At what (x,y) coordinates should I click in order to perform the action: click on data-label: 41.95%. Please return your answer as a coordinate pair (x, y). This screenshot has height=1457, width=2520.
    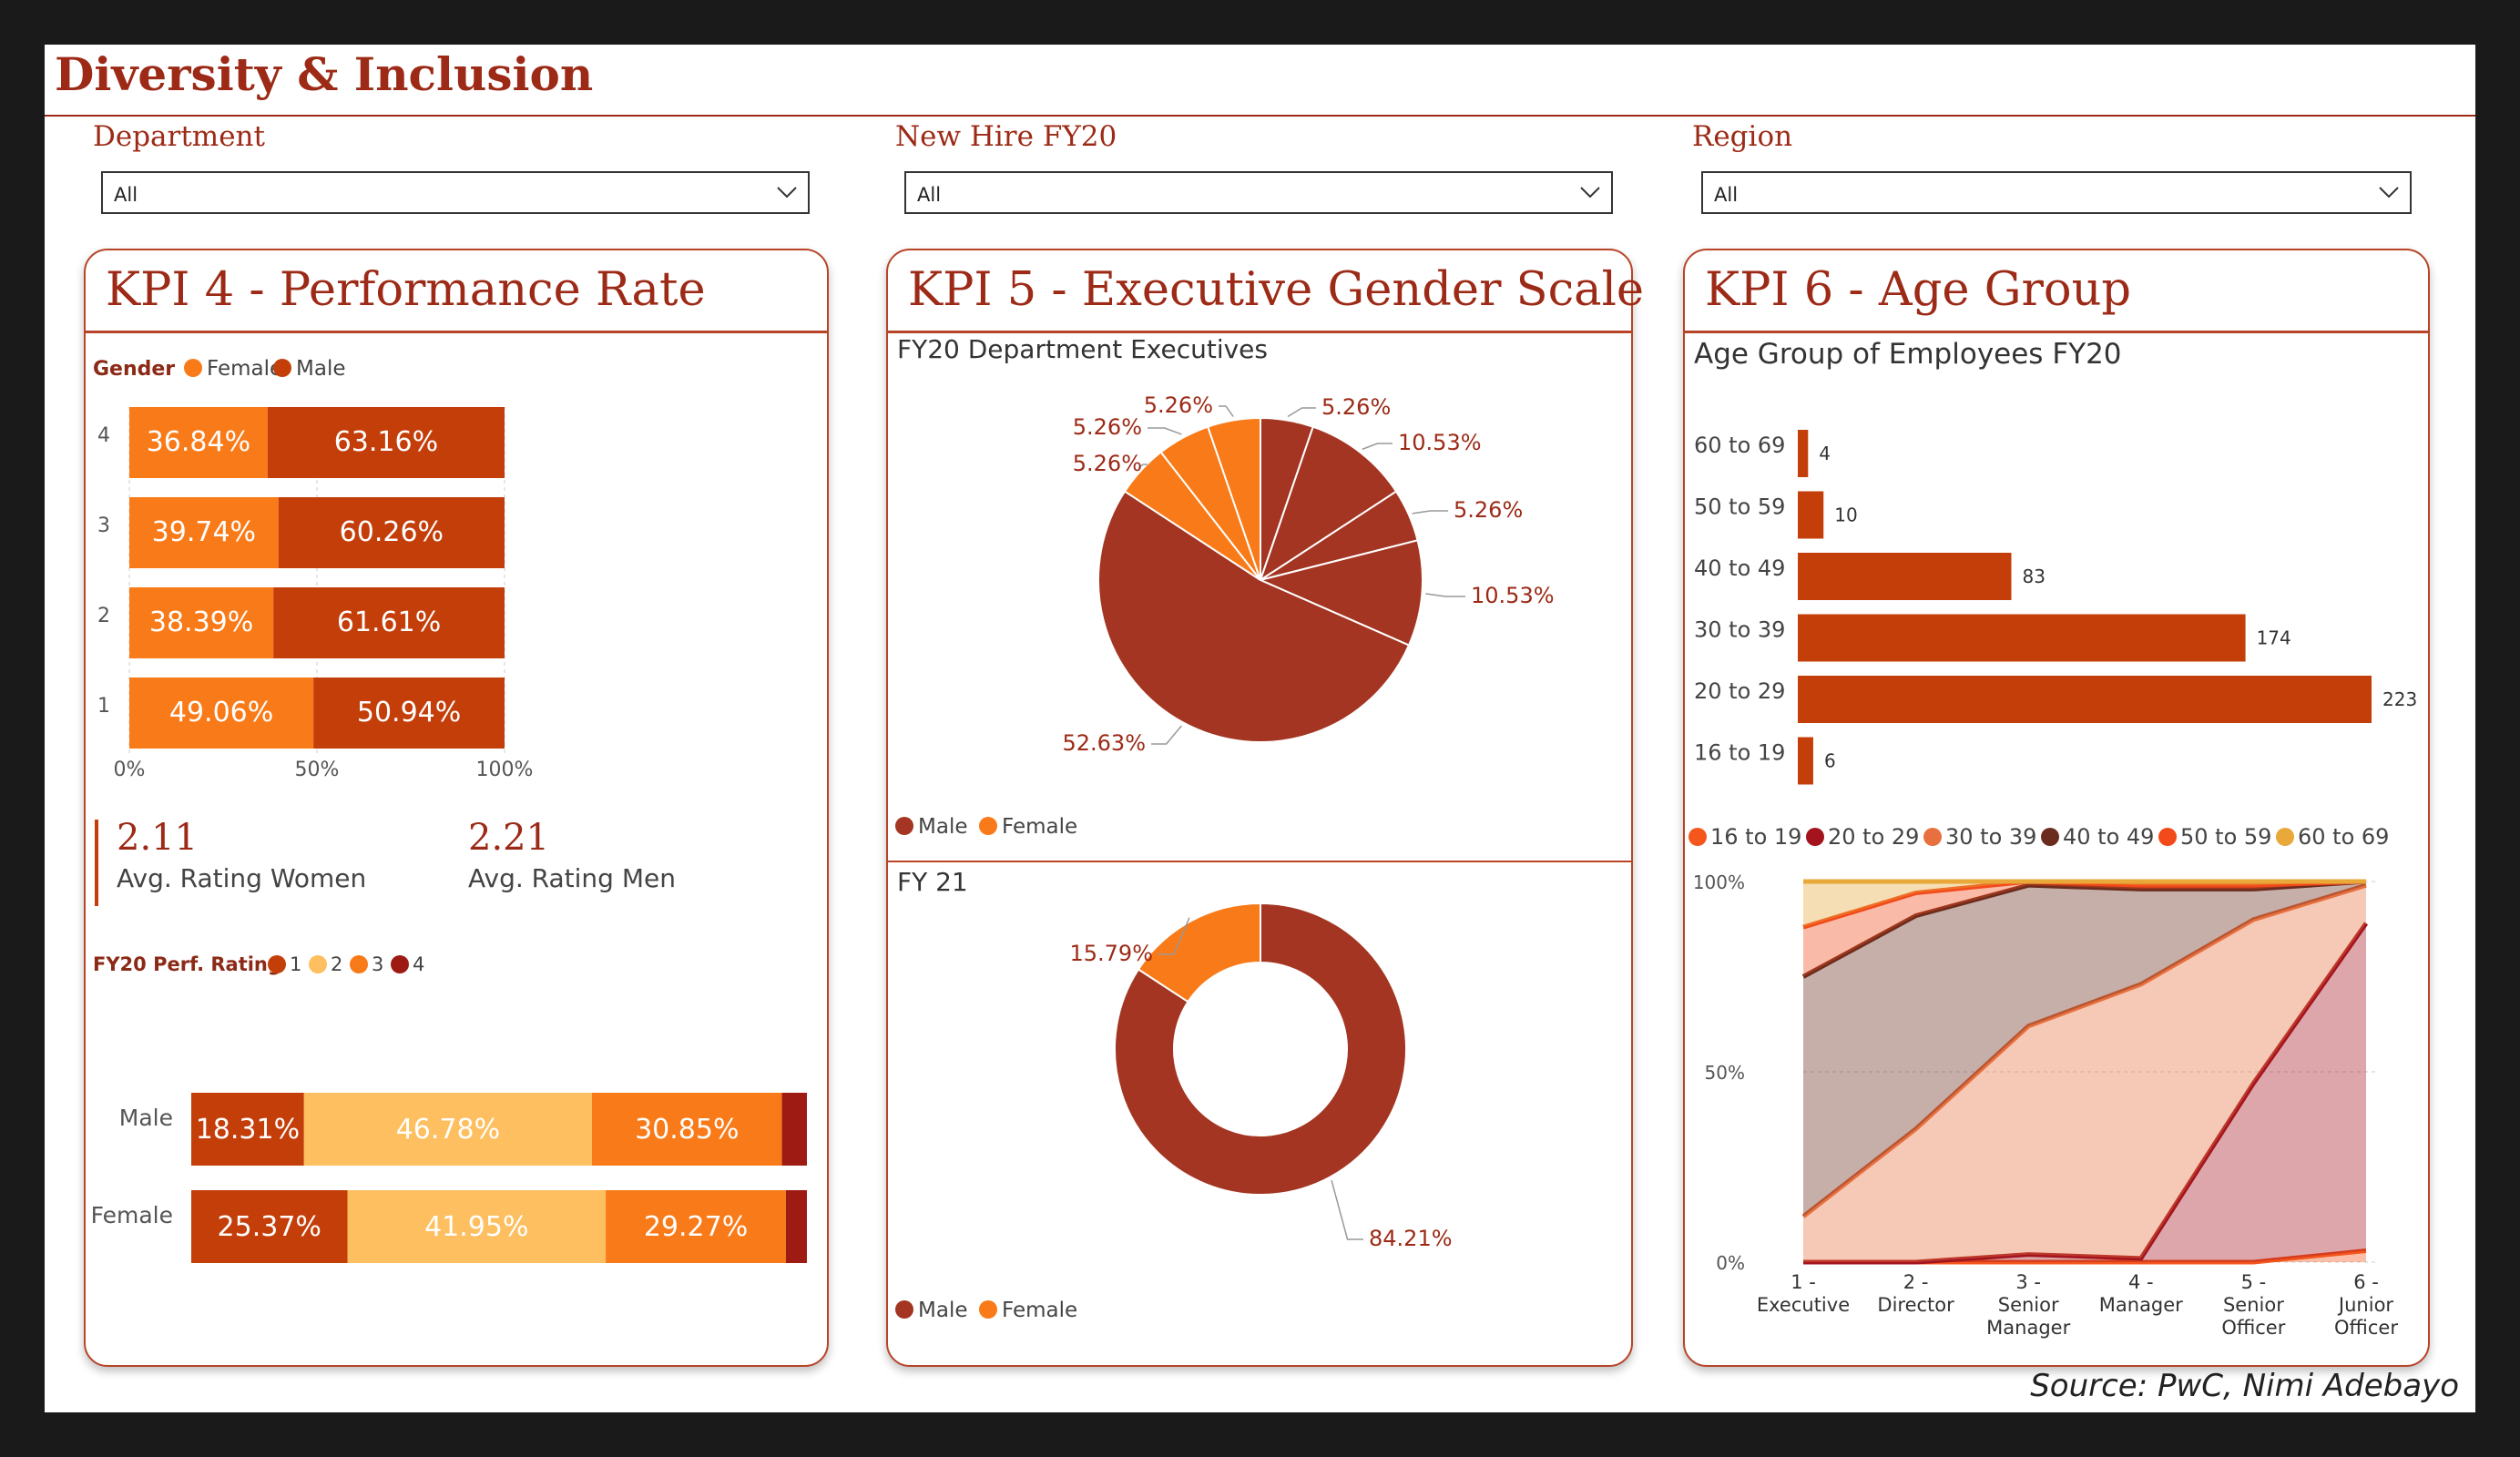
    Looking at the image, I should click on (476, 1227).